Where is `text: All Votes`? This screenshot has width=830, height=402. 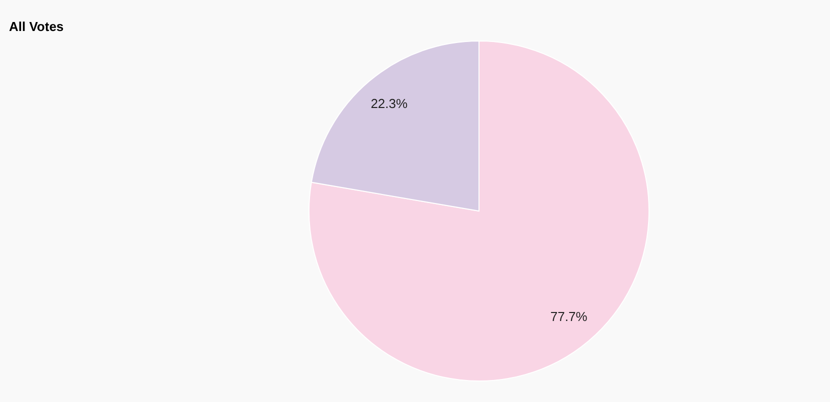 text: All Votes is located at coordinates (36, 26).